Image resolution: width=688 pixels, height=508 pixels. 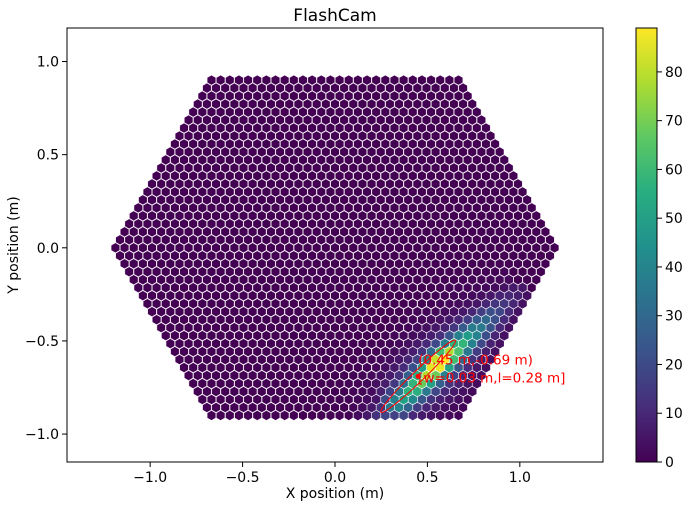 I want to click on colorbar-tick-label: 20, so click(x=674, y=365).